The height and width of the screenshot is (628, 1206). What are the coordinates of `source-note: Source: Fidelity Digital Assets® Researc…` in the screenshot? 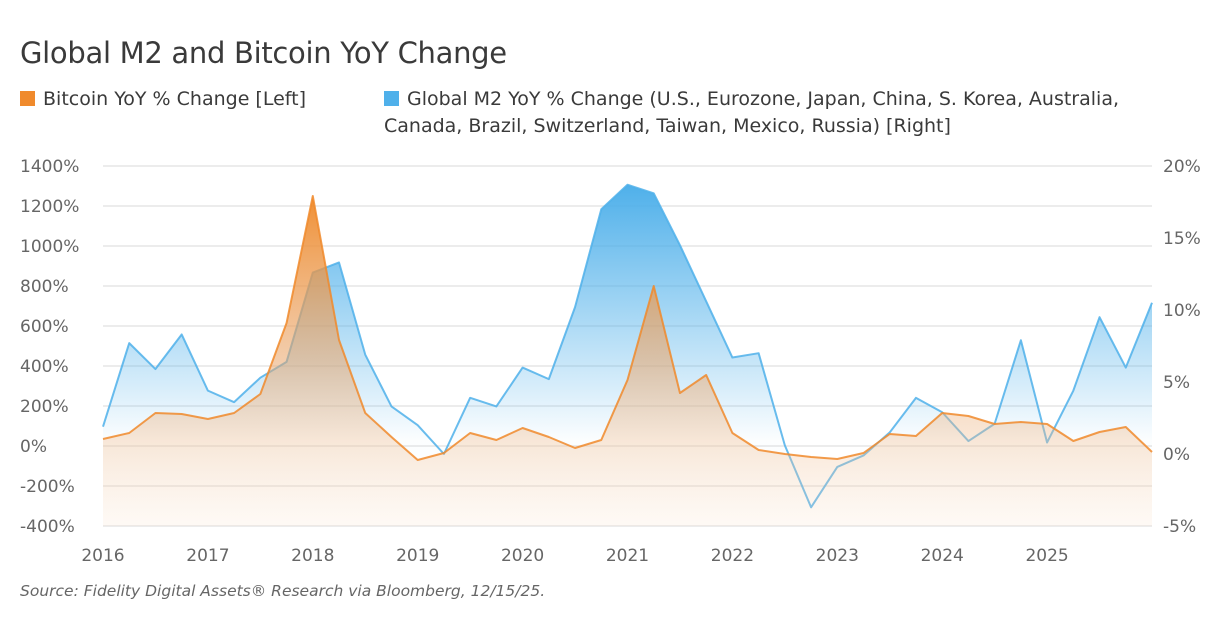 It's located at (283, 591).